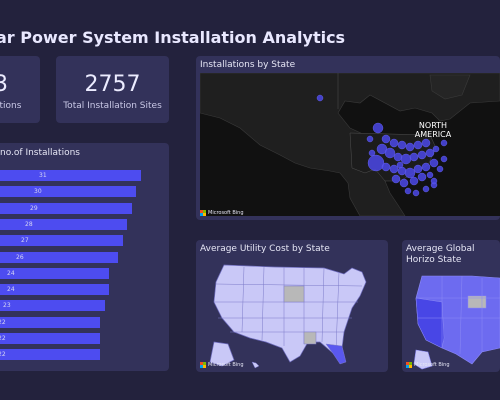  Describe the element at coordinates (265, 249) in the screenshot. I see `utility-map-title: Average Utility Cost by State` at that location.